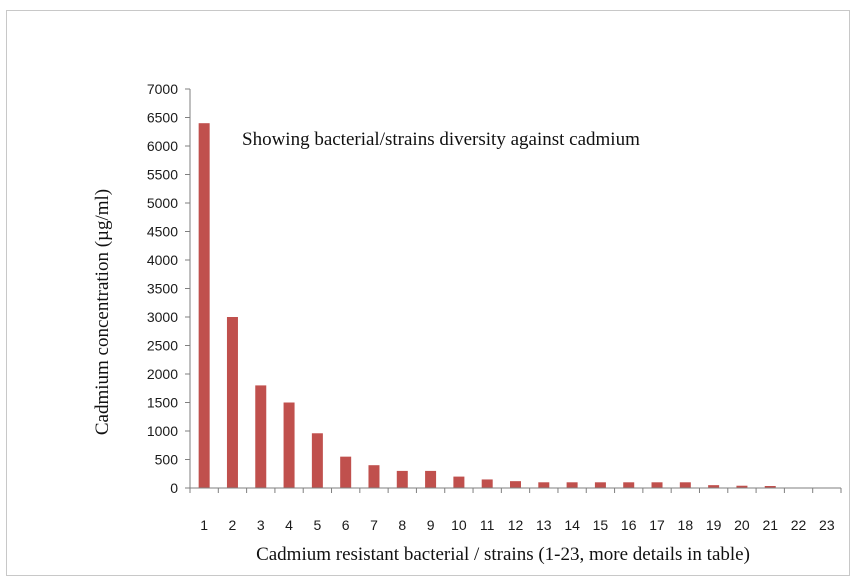 This screenshot has height=582, width=857. Describe the element at coordinates (402, 525) in the screenshot. I see `x-tick-label: 8` at that location.